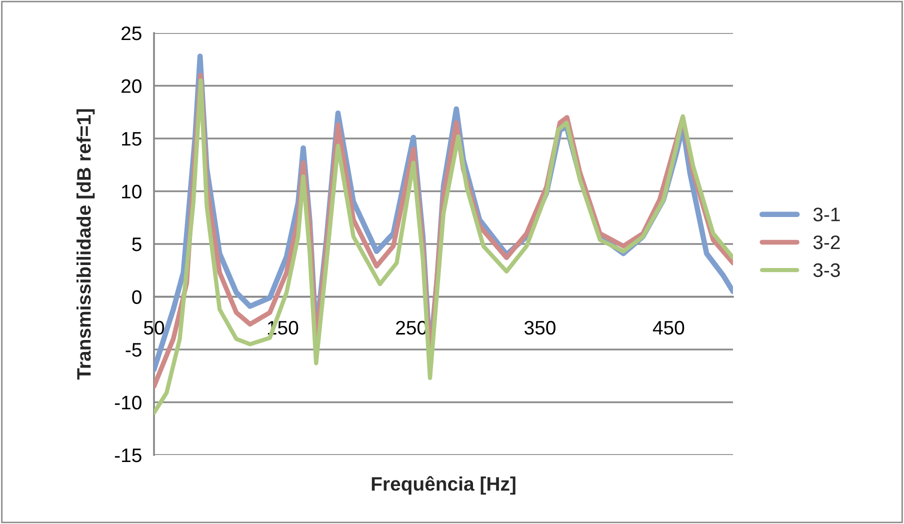 This screenshot has width=904, height=524. Describe the element at coordinates (132, 86) in the screenshot. I see `y-tick-label: 20` at that location.